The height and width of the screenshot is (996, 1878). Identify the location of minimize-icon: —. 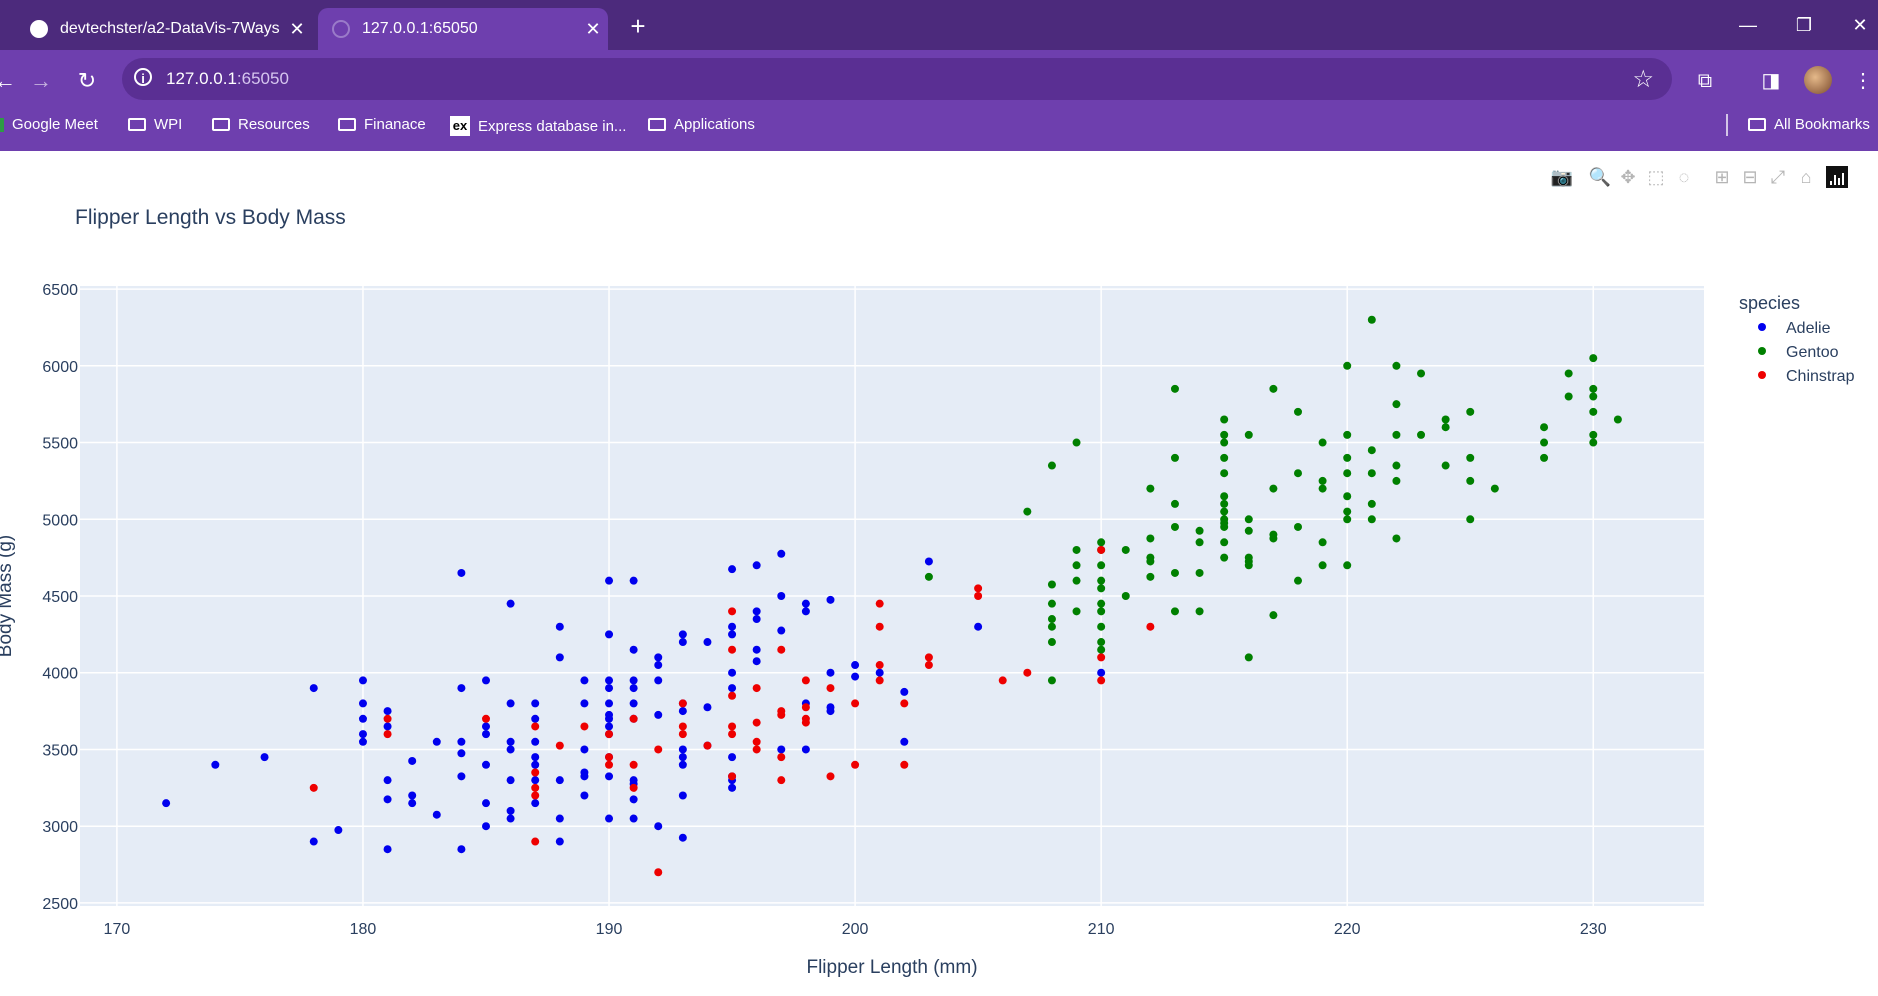
(1748, 25).